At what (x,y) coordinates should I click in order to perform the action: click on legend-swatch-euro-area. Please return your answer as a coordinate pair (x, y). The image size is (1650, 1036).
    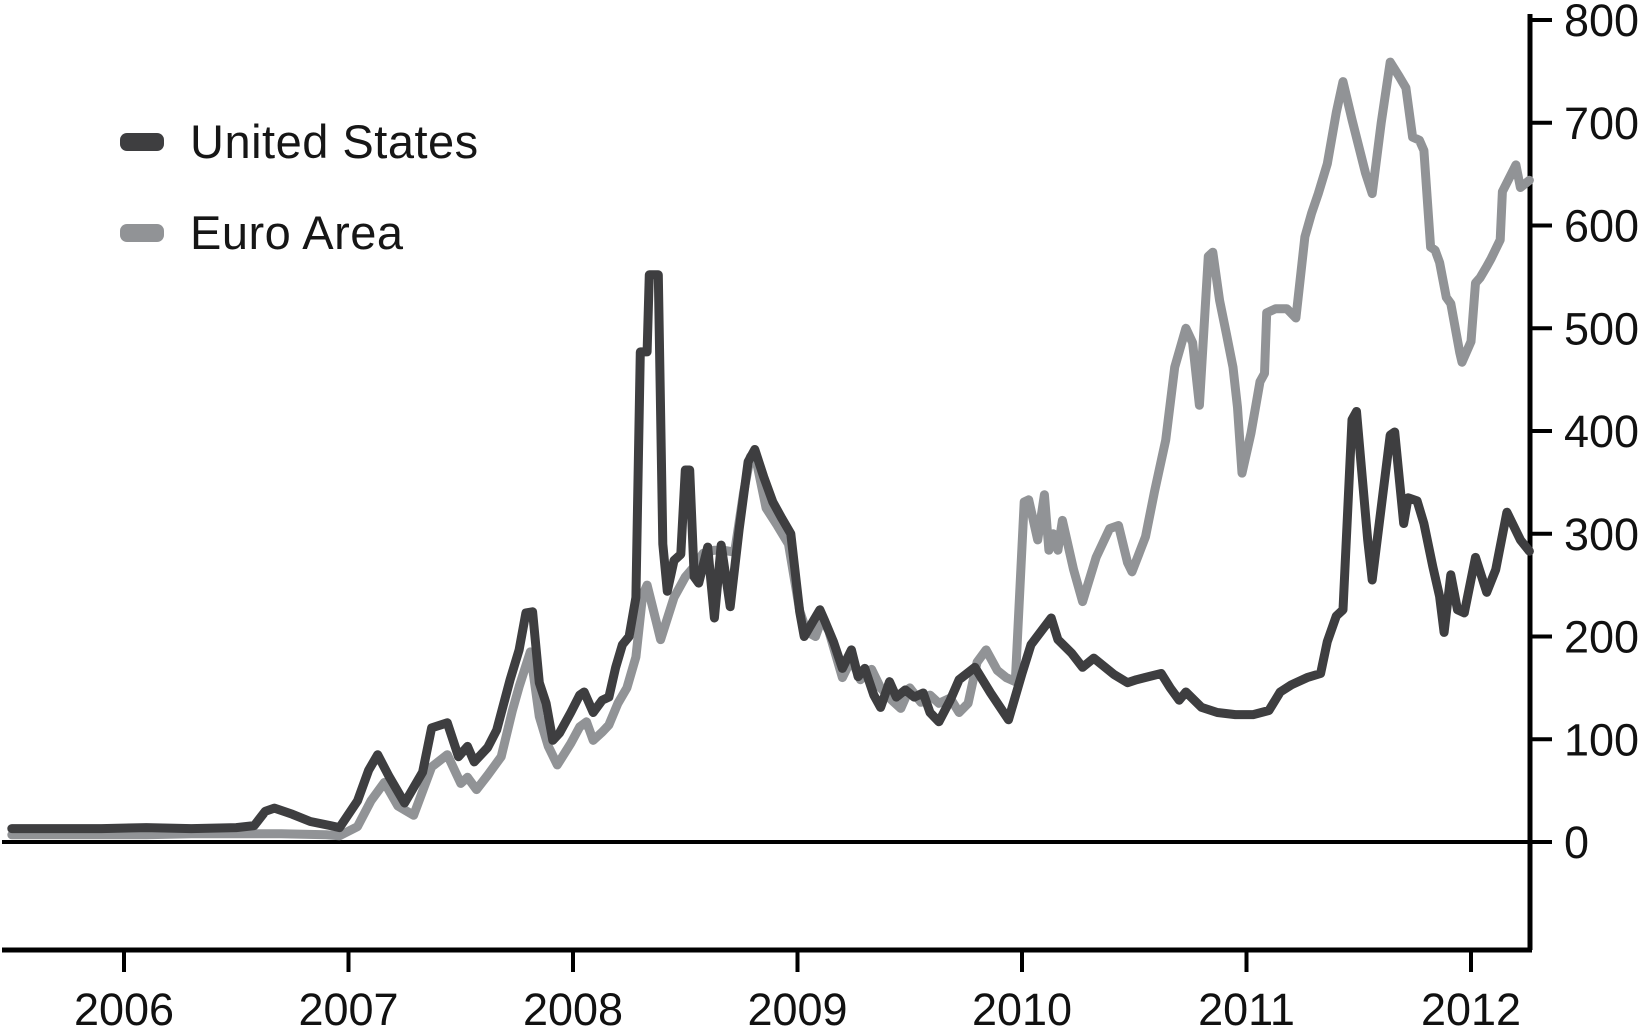
    Looking at the image, I should click on (142, 232).